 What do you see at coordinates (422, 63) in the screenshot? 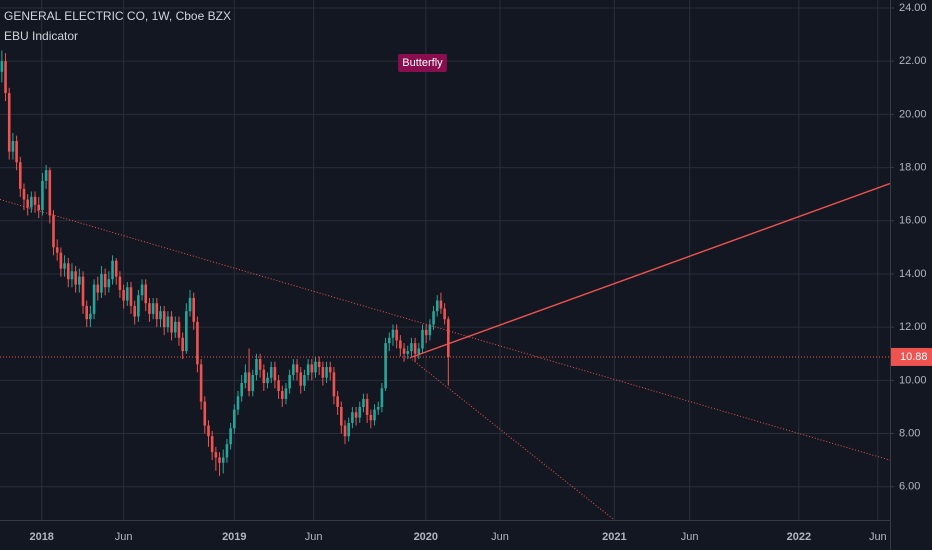
I see `annotation: Butterfly` at bounding box center [422, 63].